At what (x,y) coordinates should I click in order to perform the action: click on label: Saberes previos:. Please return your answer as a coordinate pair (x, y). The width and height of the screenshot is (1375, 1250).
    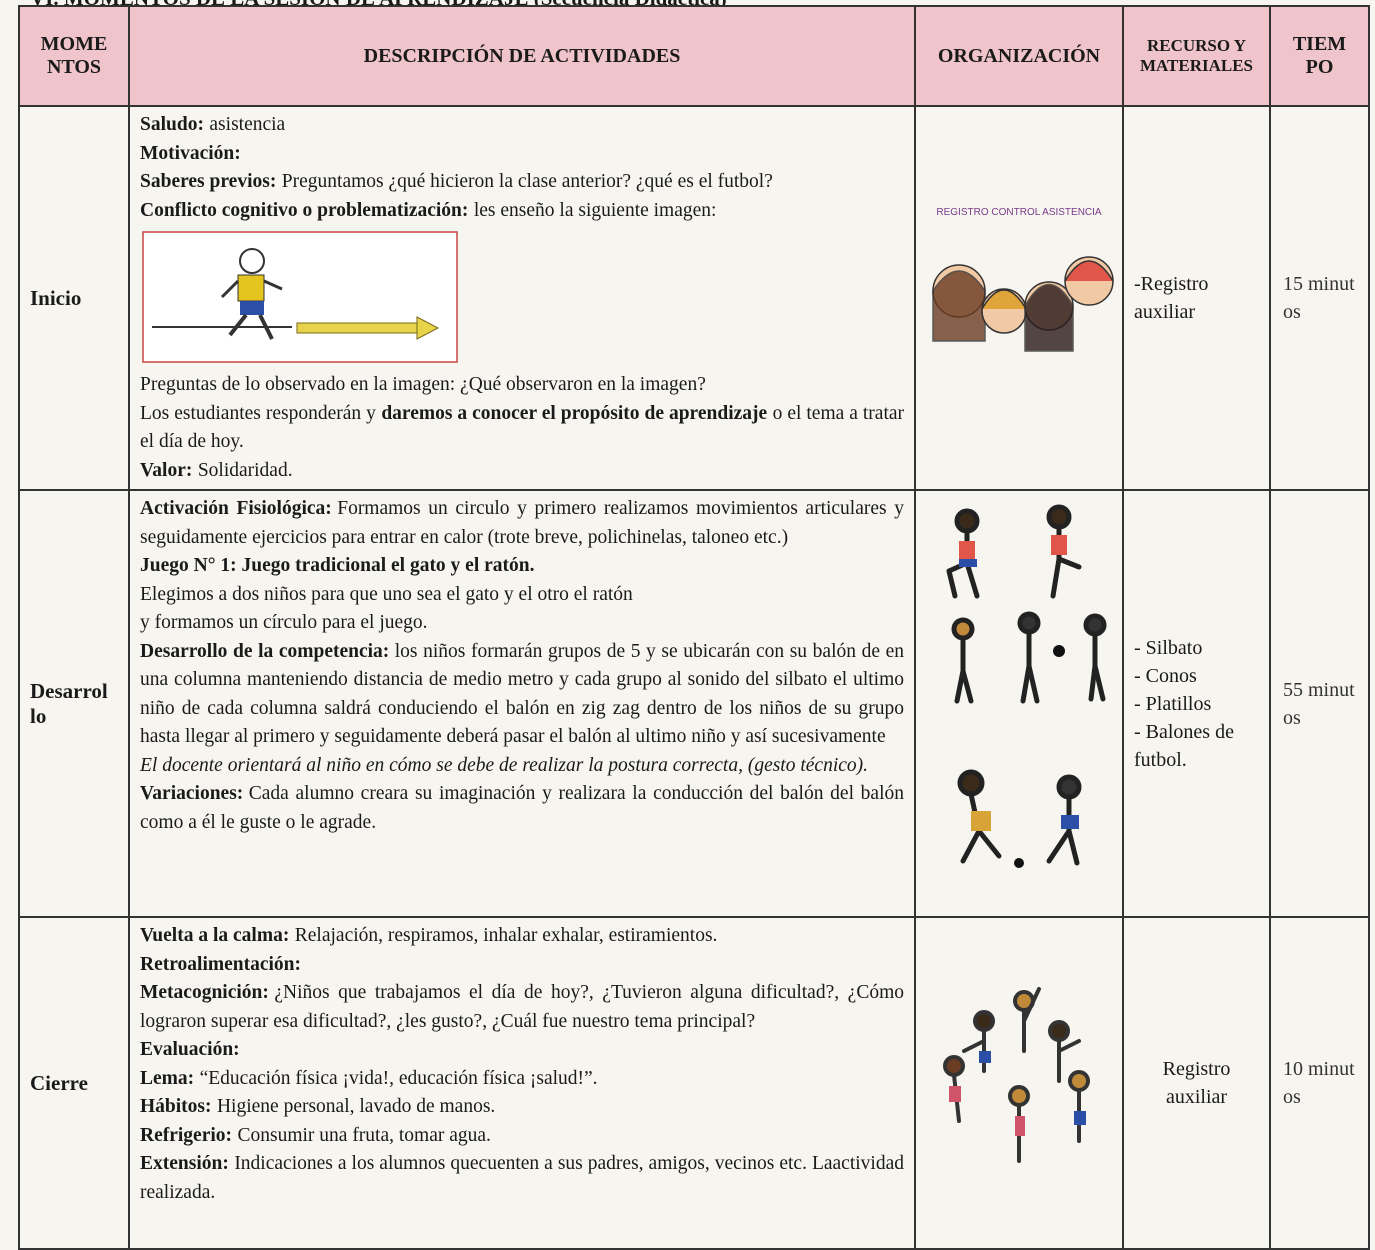
    Looking at the image, I should click on (208, 181).